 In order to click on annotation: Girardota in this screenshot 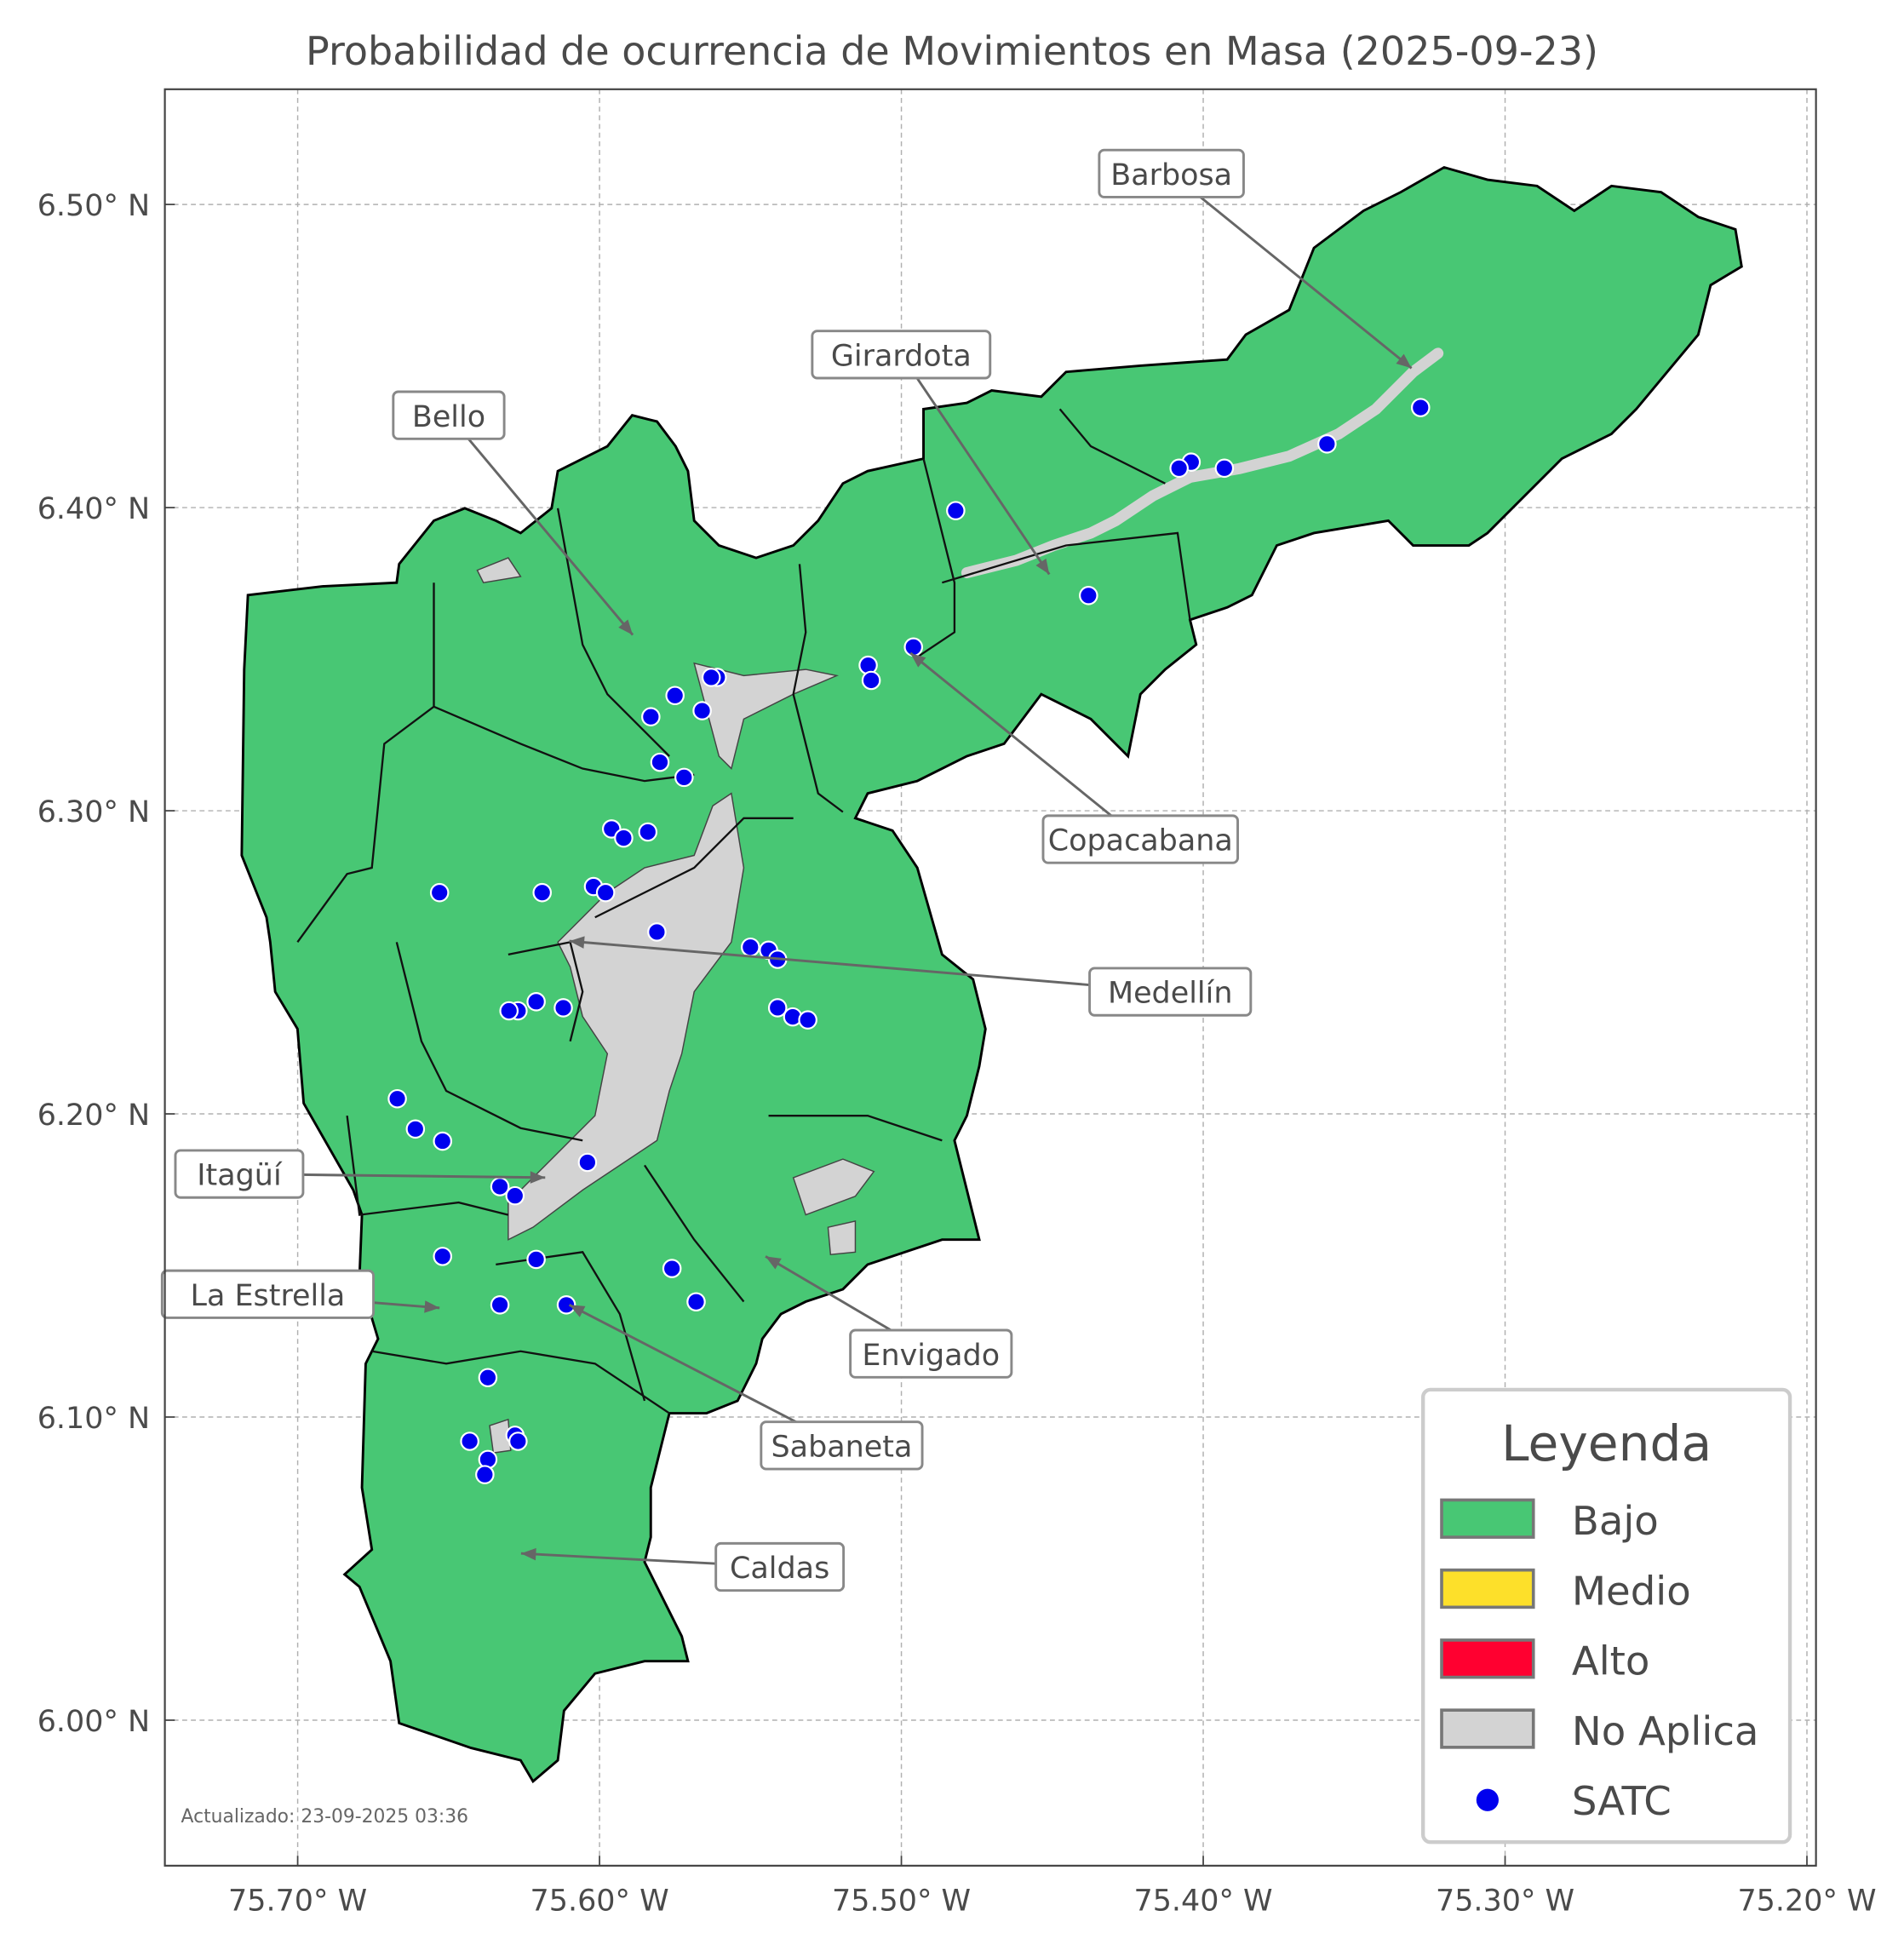, I will do `click(931, 453)`.